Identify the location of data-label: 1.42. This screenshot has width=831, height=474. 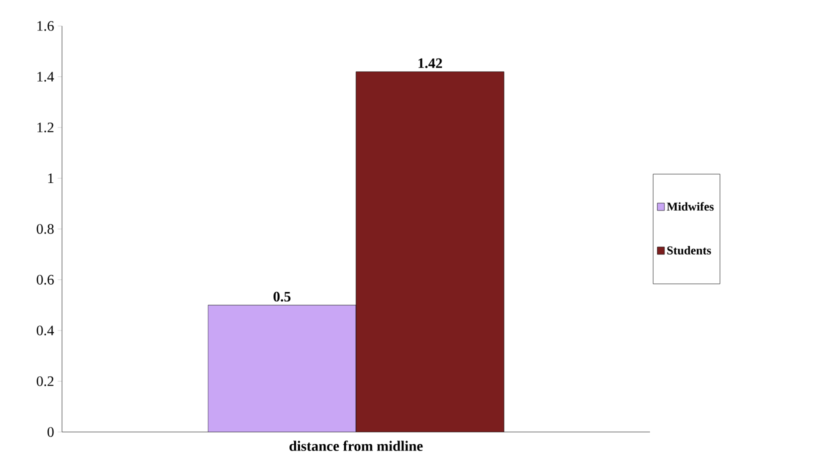
(430, 63).